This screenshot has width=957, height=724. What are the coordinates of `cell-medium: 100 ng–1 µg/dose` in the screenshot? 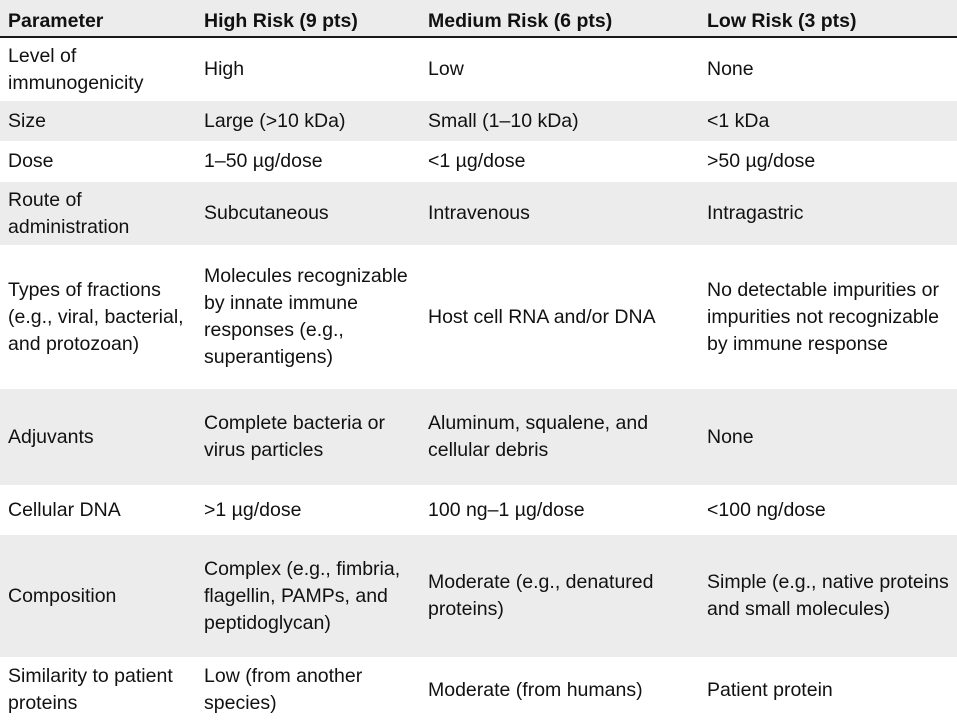 It's located at (559, 510).